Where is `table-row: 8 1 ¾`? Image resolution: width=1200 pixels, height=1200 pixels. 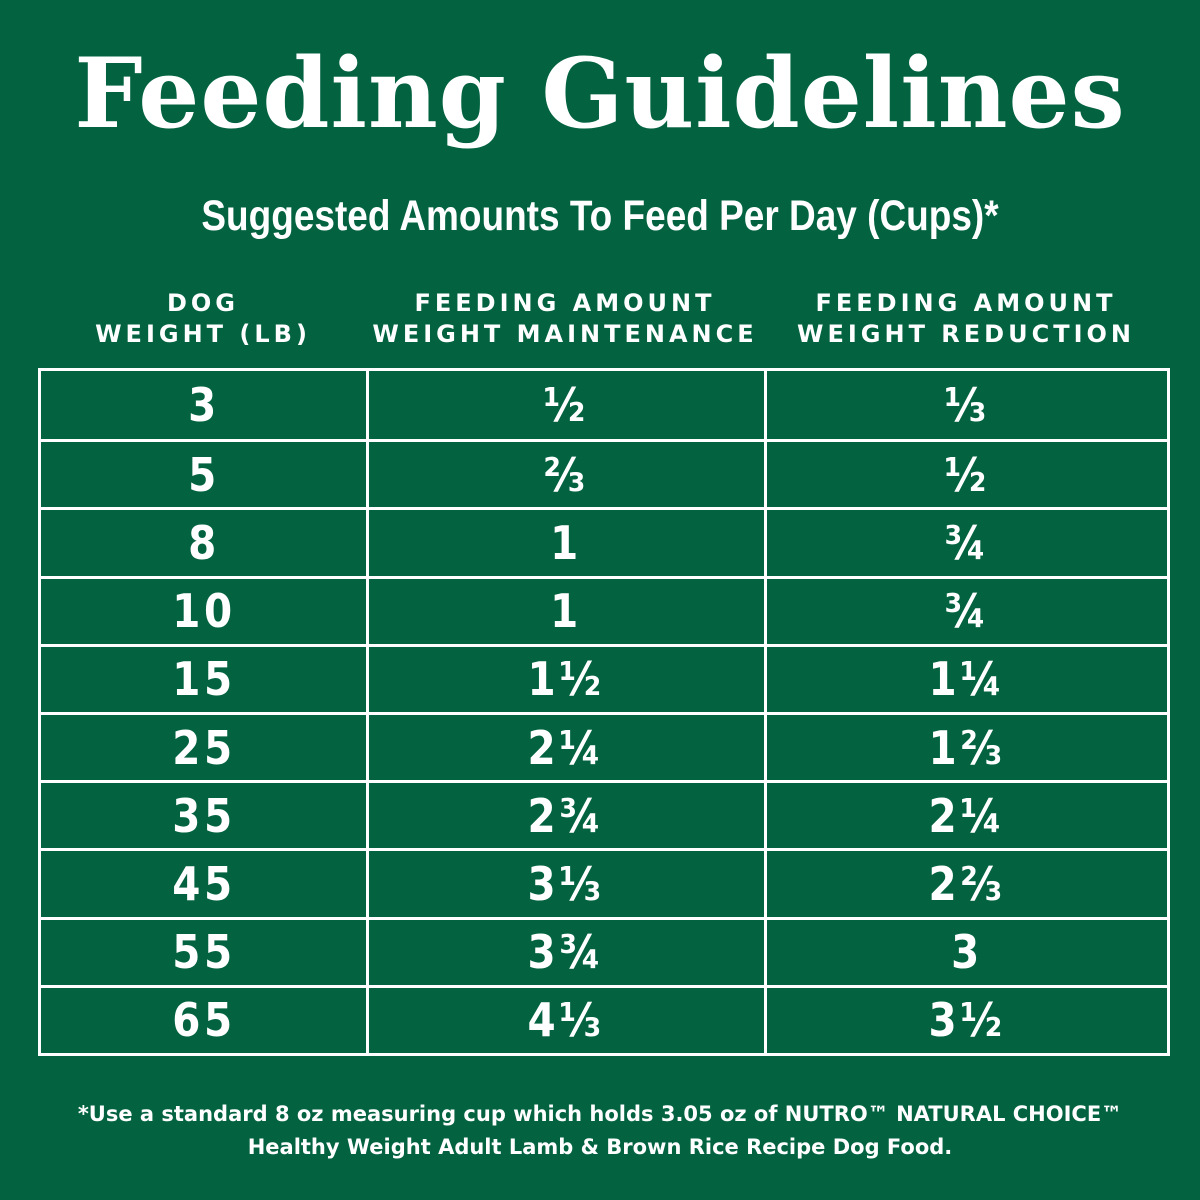 table-row: 8 1 ¾ is located at coordinates (604, 541).